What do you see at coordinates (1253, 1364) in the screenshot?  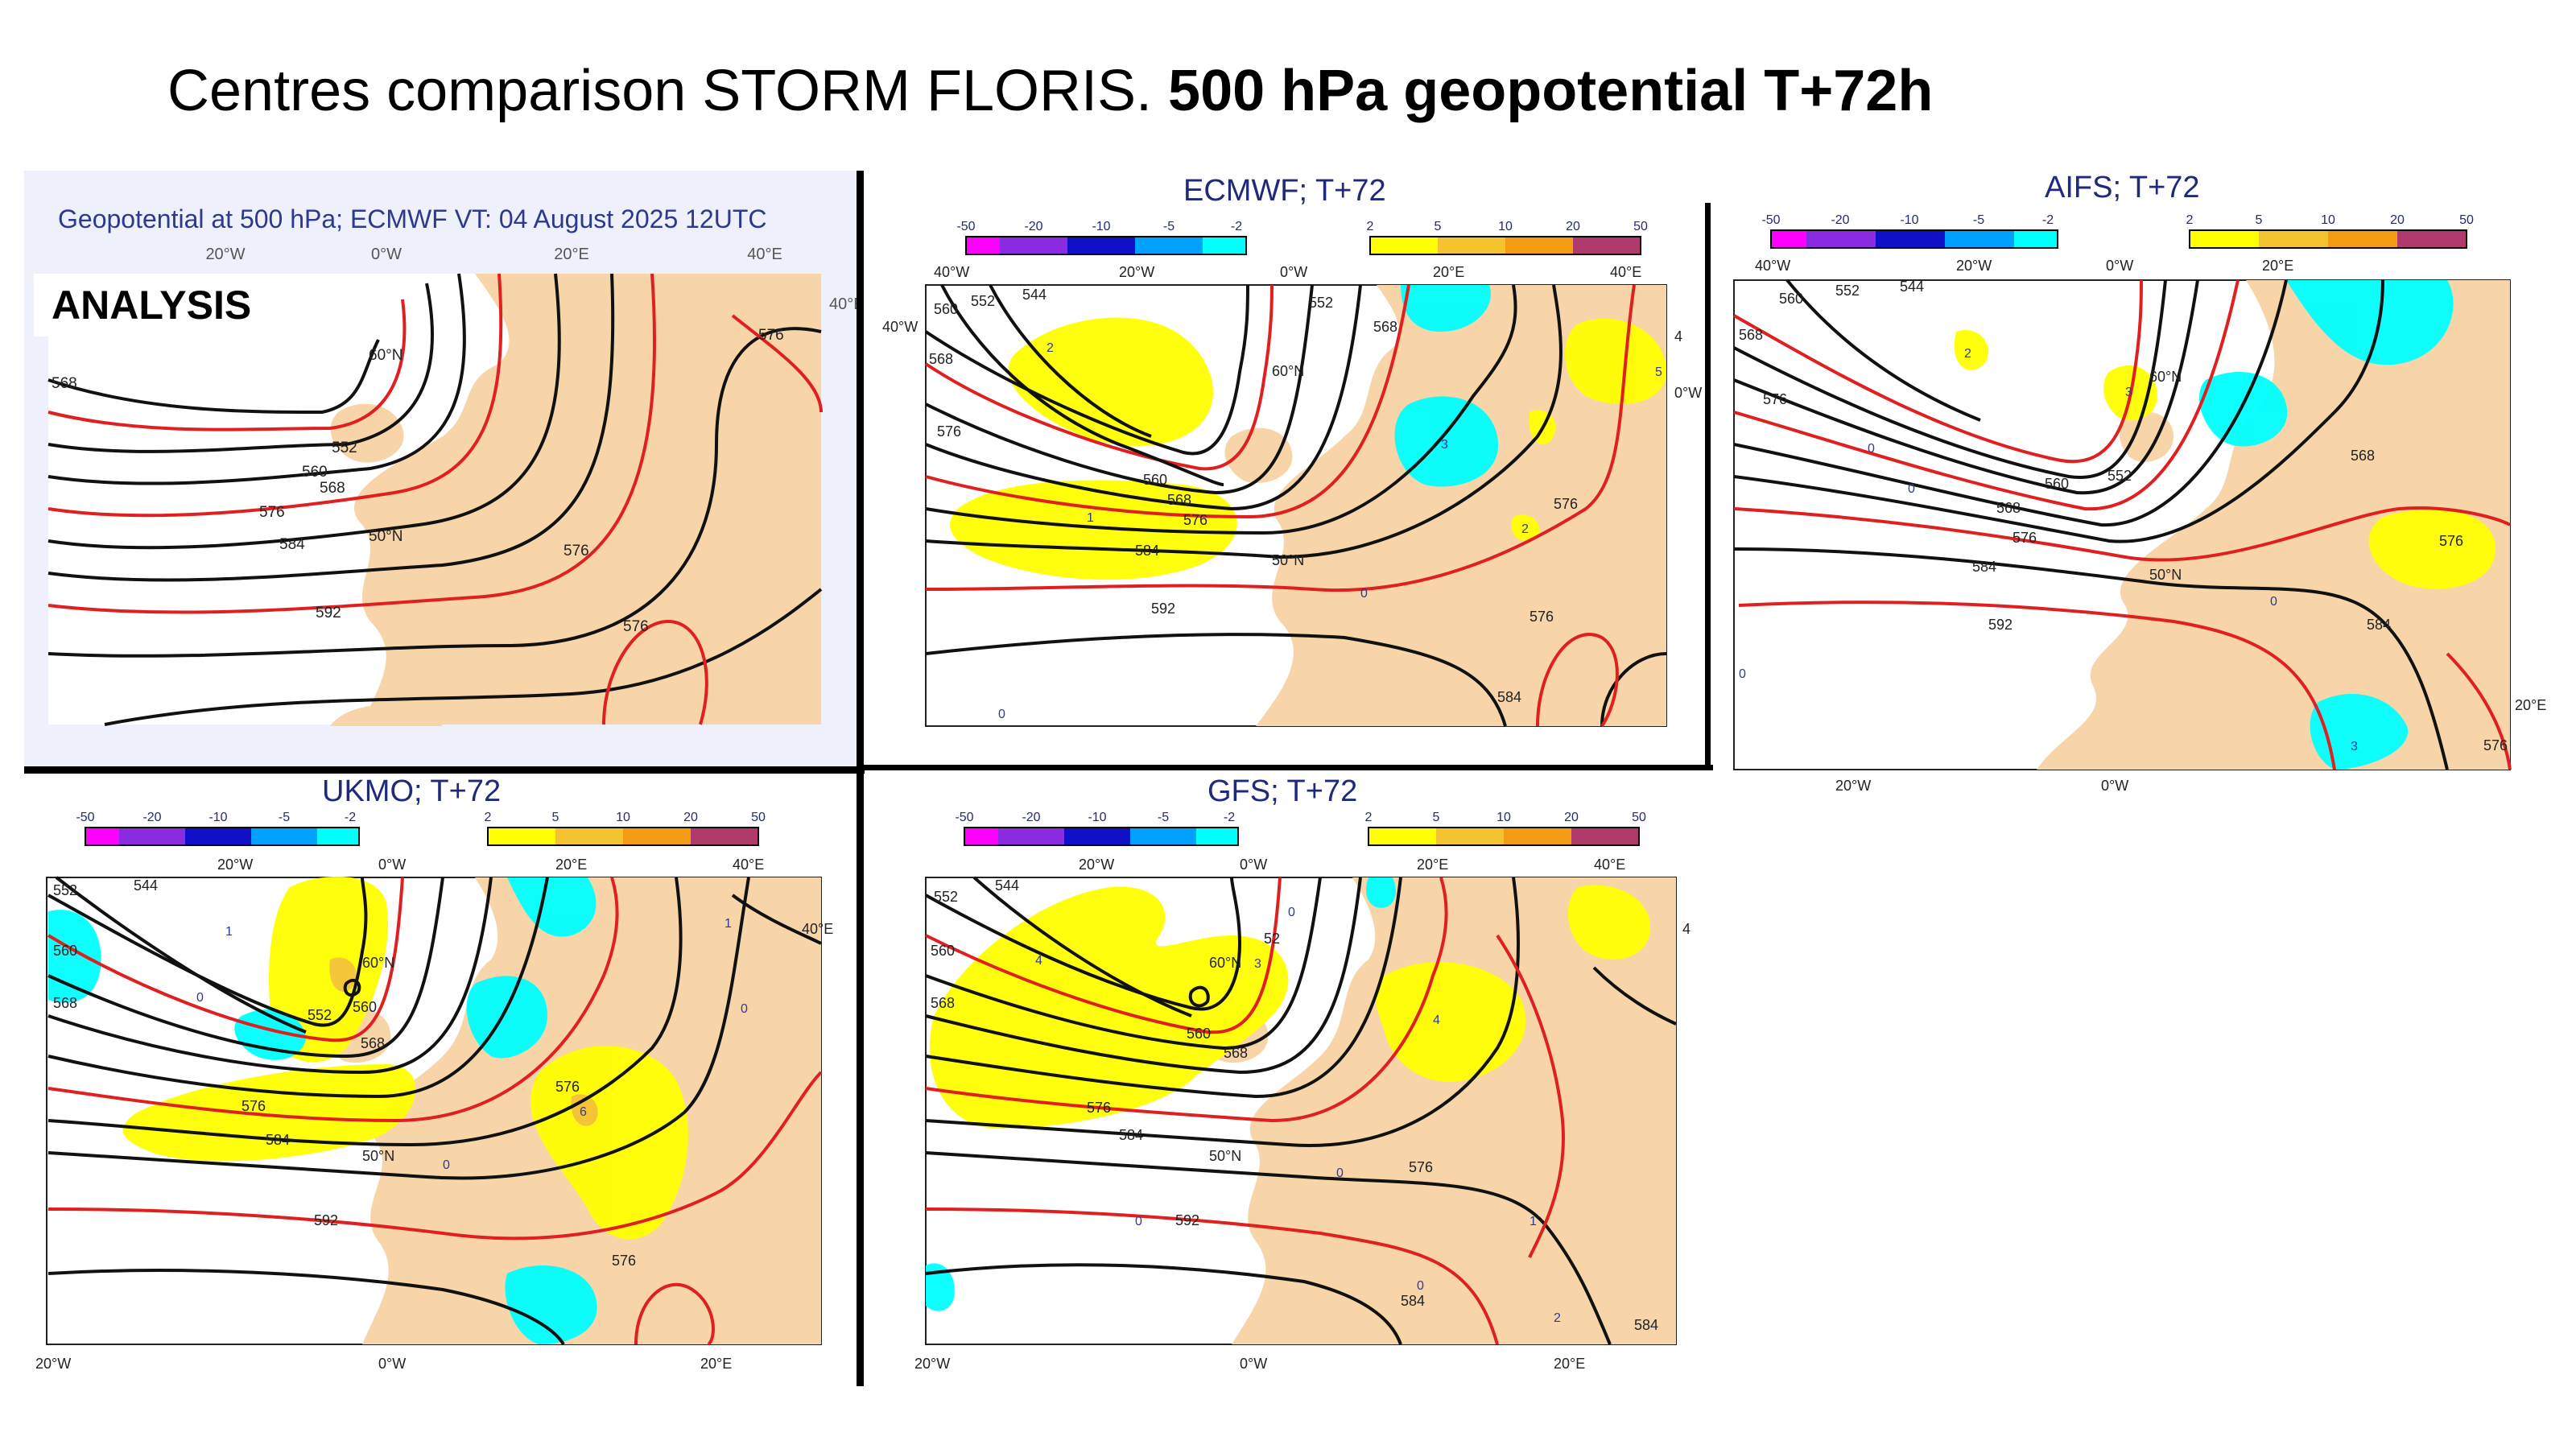 I see `gfs-bottom-tick: 0°W` at bounding box center [1253, 1364].